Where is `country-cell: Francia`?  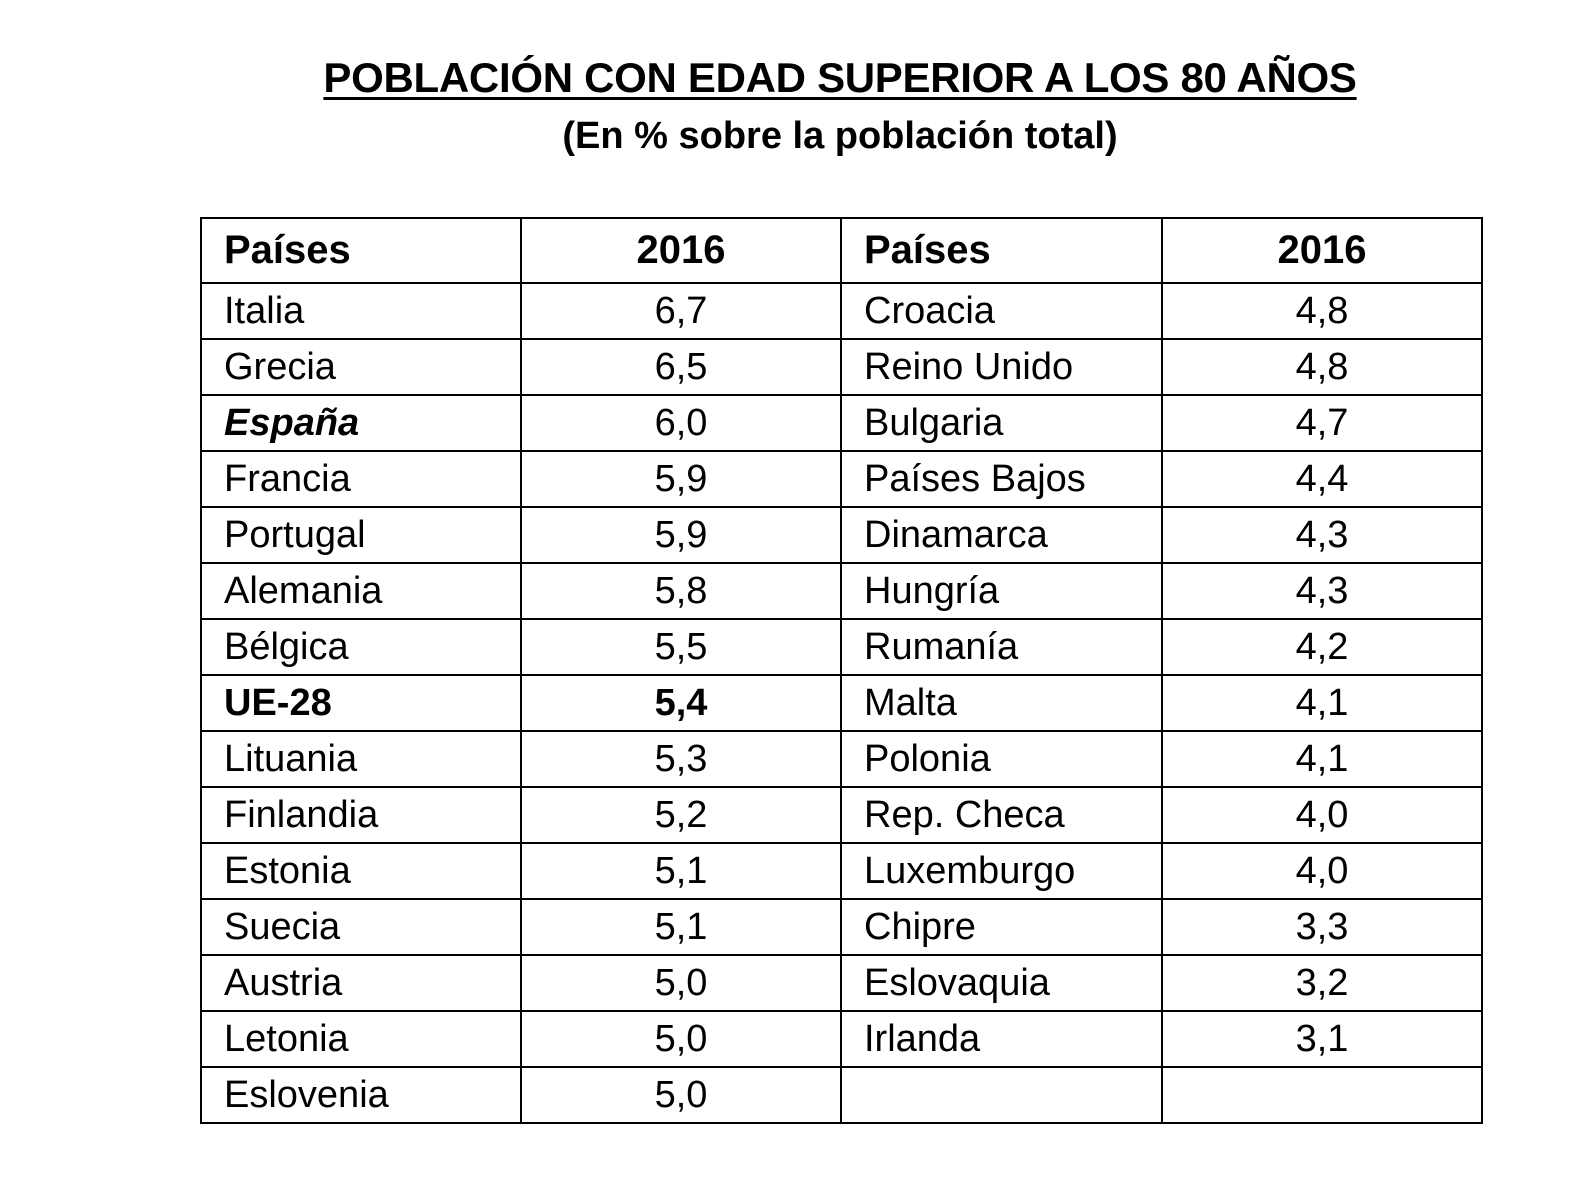
country-cell: Francia is located at coordinates (361, 479).